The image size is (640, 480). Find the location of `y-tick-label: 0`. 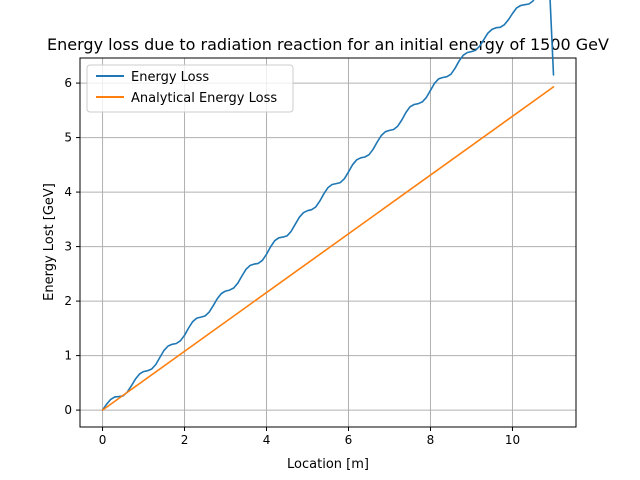

y-tick-label: 0 is located at coordinates (68, 410).